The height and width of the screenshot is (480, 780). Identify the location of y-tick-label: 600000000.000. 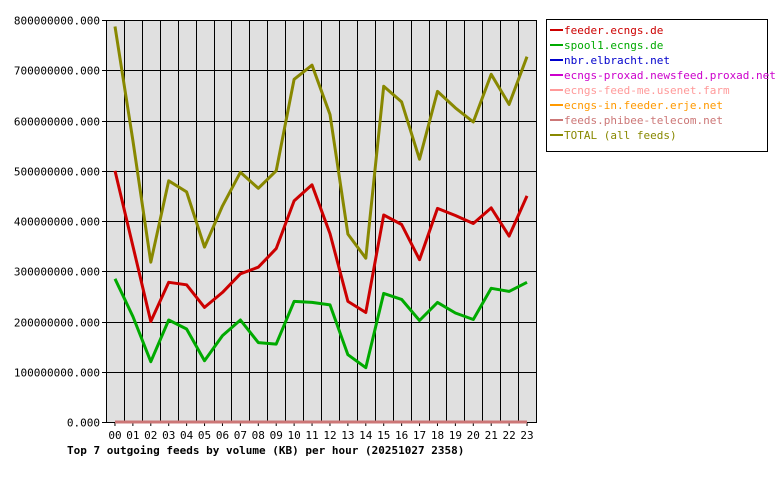
(57, 122).